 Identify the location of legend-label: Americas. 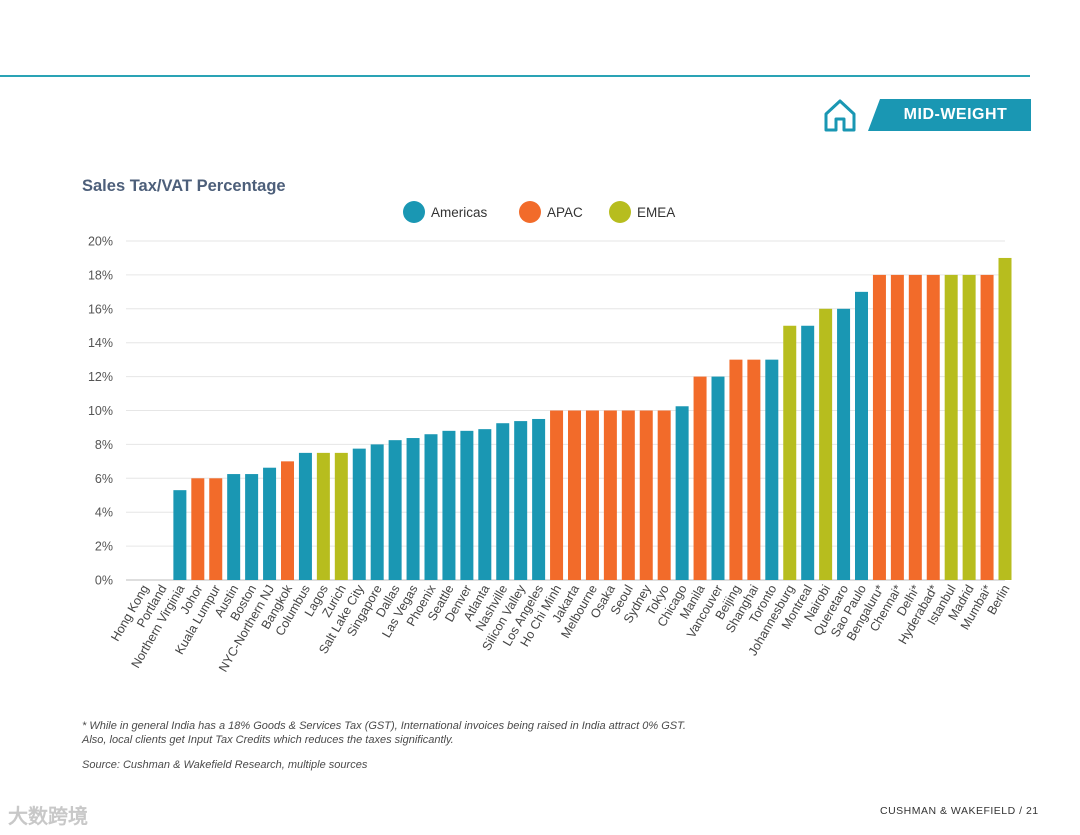
(459, 212).